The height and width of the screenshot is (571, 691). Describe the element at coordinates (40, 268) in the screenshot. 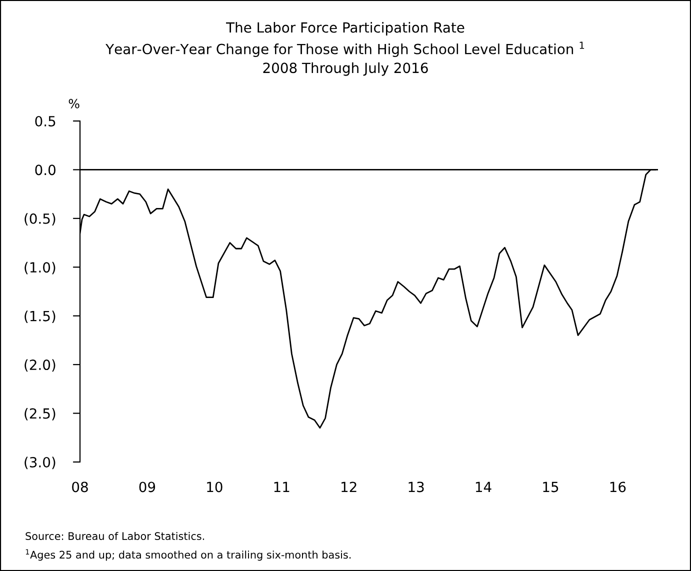

I see `y-tick-label: (1.0)` at that location.